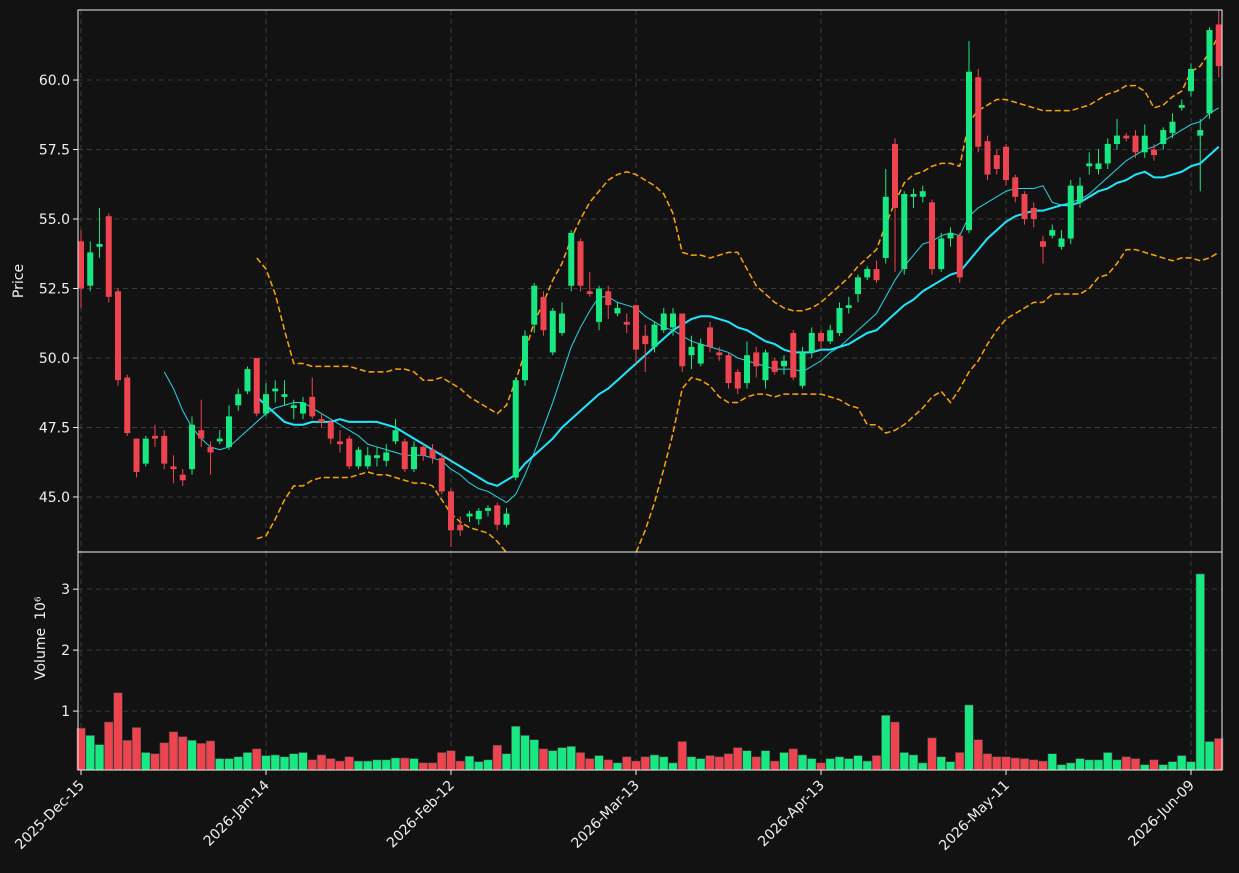 This screenshot has width=1239, height=873. I want to click on volume-label: Volume, so click(41, 654).